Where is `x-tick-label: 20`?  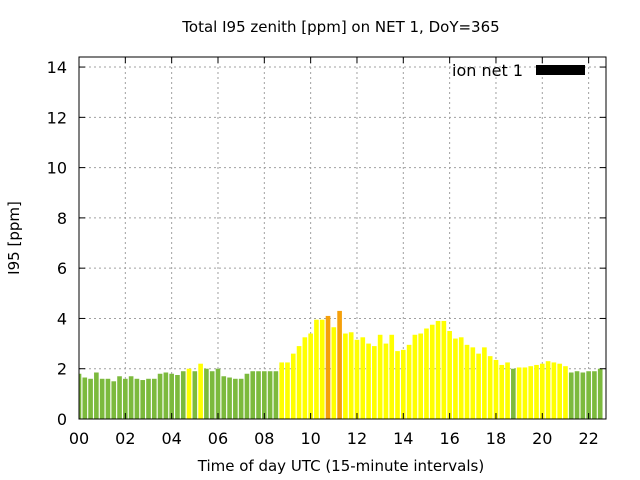
x-tick-label: 20 is located at coordinates (542, 438).